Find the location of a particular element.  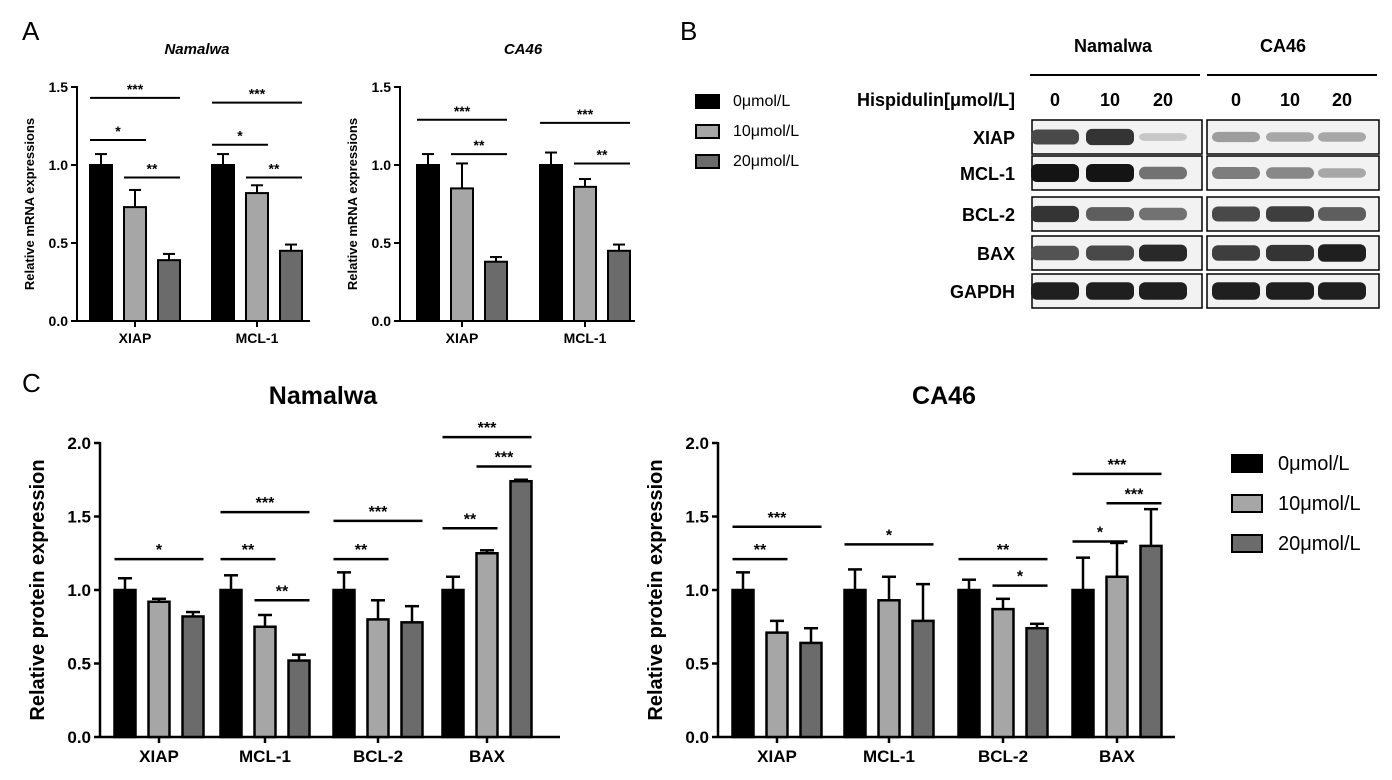

legend-panel-c: 0μmol/L 10μmol/L 20μmol/L is located at coordinates (1296, 504).